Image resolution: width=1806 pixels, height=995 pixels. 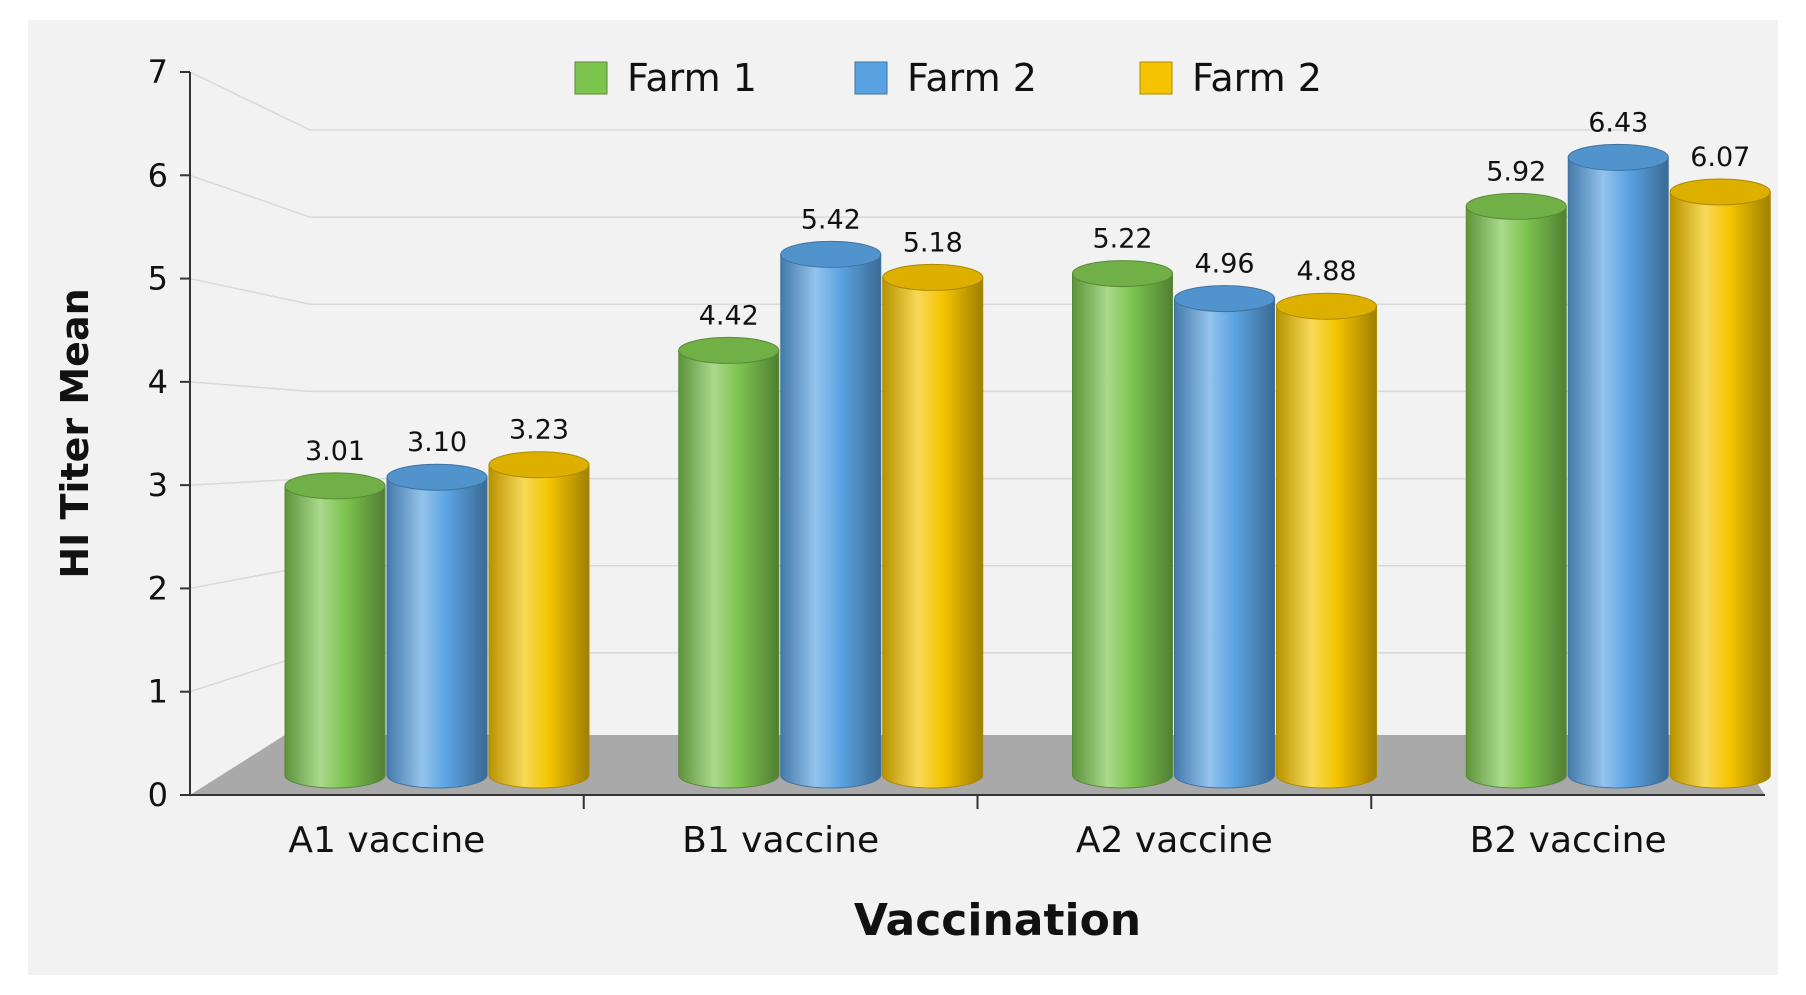 I want to click on x-axis-title: Vaccination, so click(x=997, y=920).